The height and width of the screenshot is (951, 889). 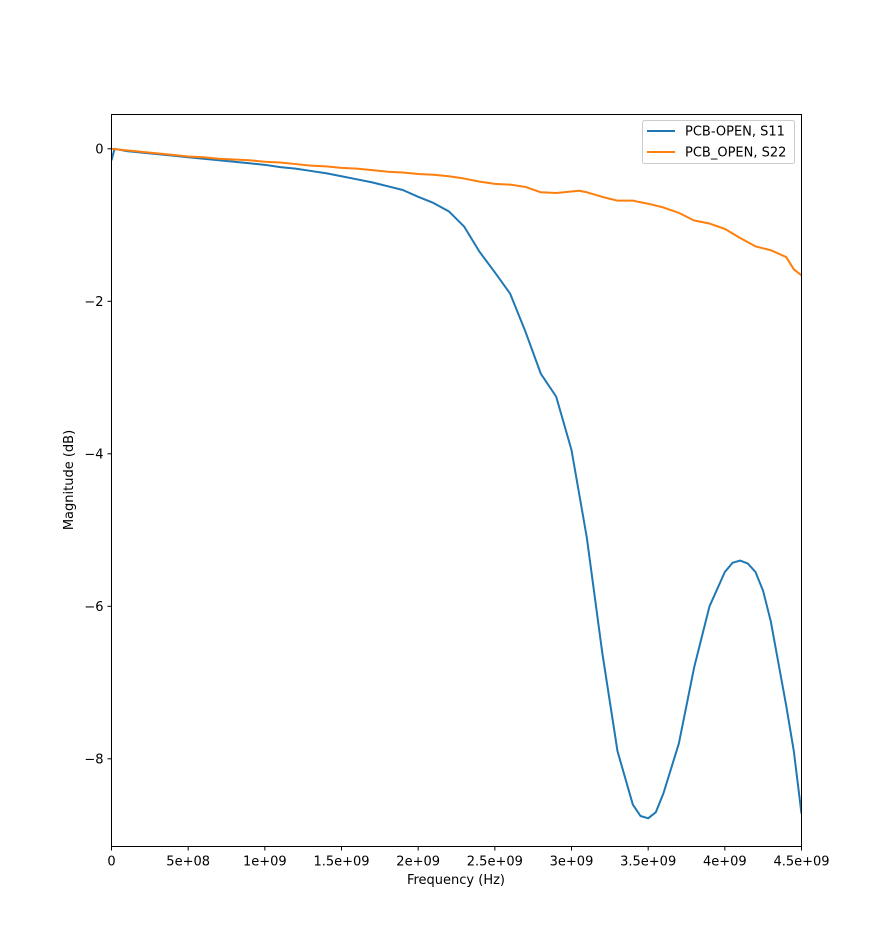 I want to click on y-tick-label: −8, so click(x=93, y=759).